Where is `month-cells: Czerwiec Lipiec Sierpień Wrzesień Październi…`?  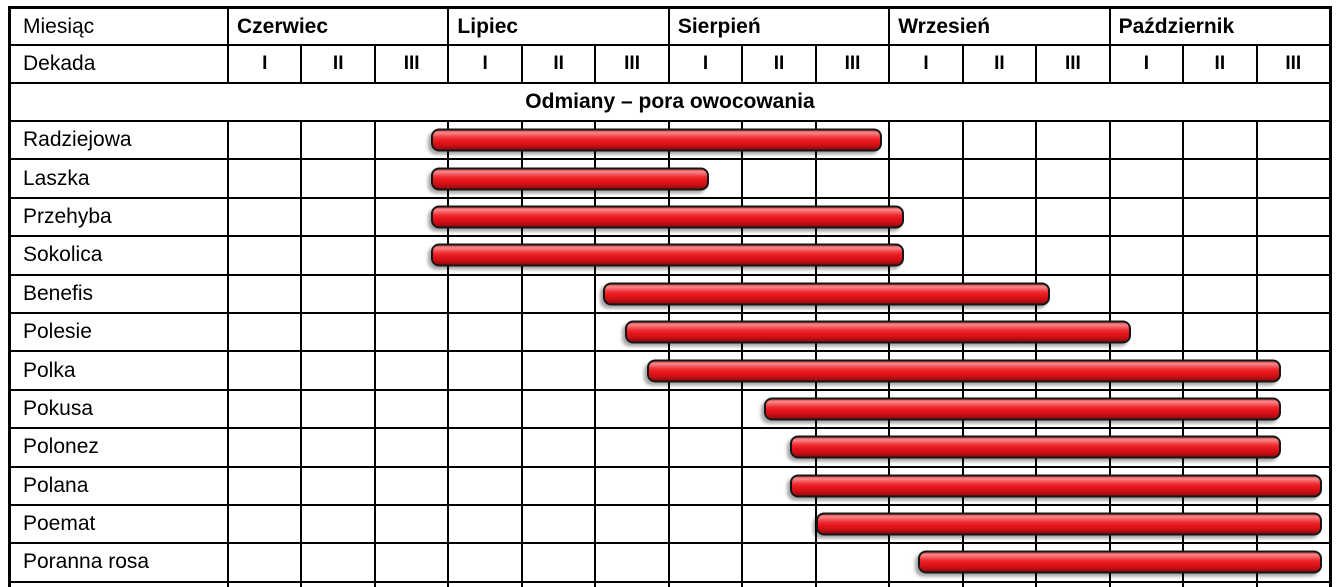
month-cells: Czerwiec Lipiec Sierpień Wrzesień Październi… is located at coordinates (779, 26).